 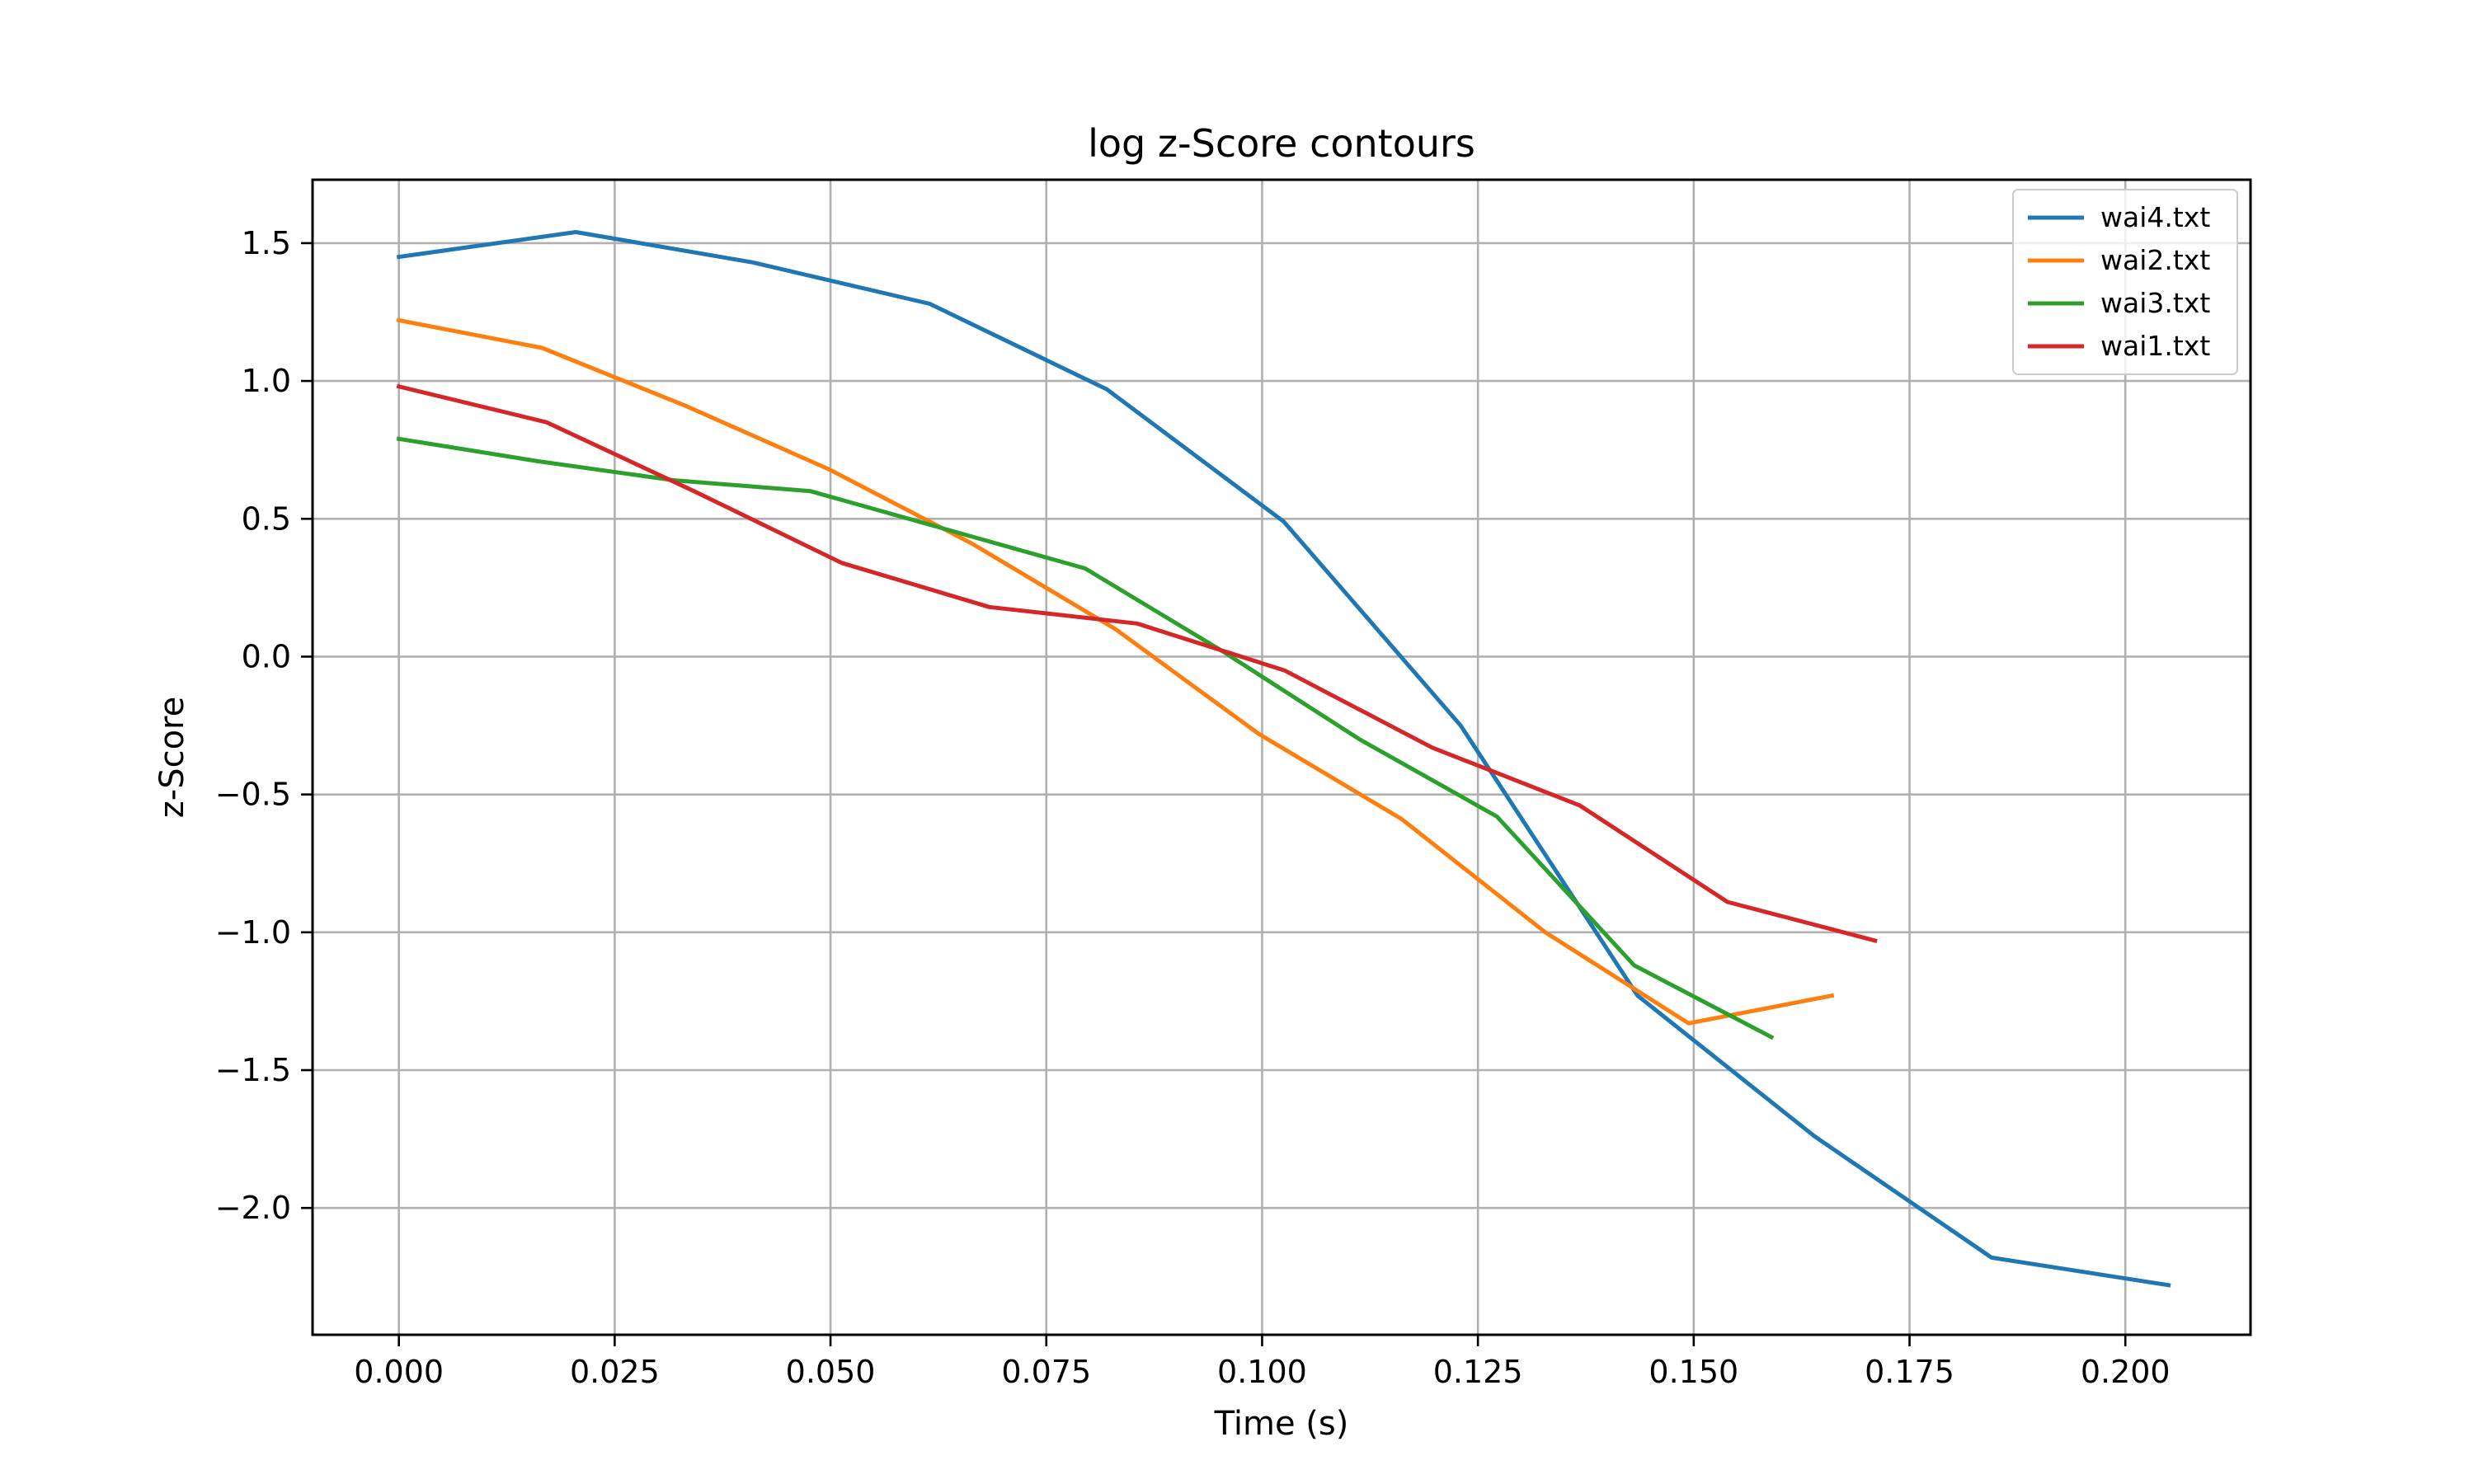 I want to click on legend-label: wai4.txt, so click(x=2155, y=217).